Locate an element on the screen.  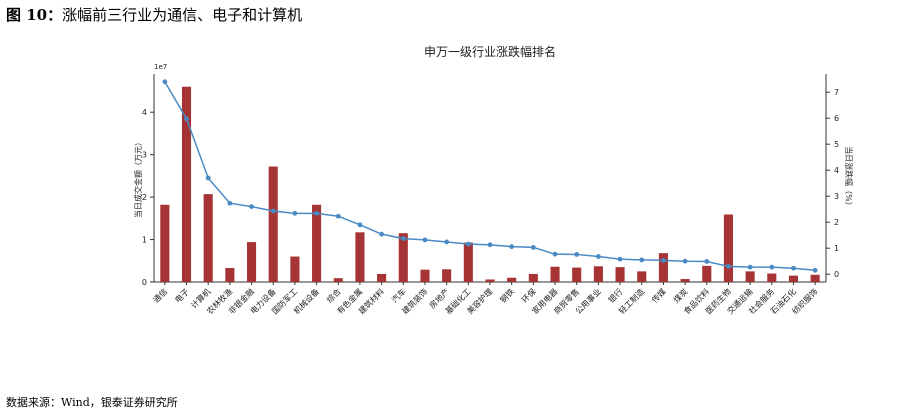
bar-农林牧渔 is located at coordinates (230, 274).